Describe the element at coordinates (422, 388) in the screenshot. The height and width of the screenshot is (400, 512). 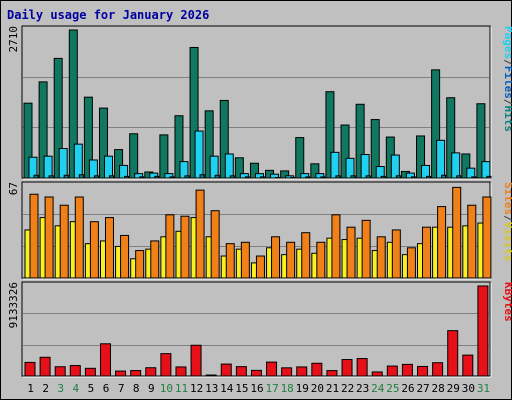
I see `day-label-27: 27` at that location.